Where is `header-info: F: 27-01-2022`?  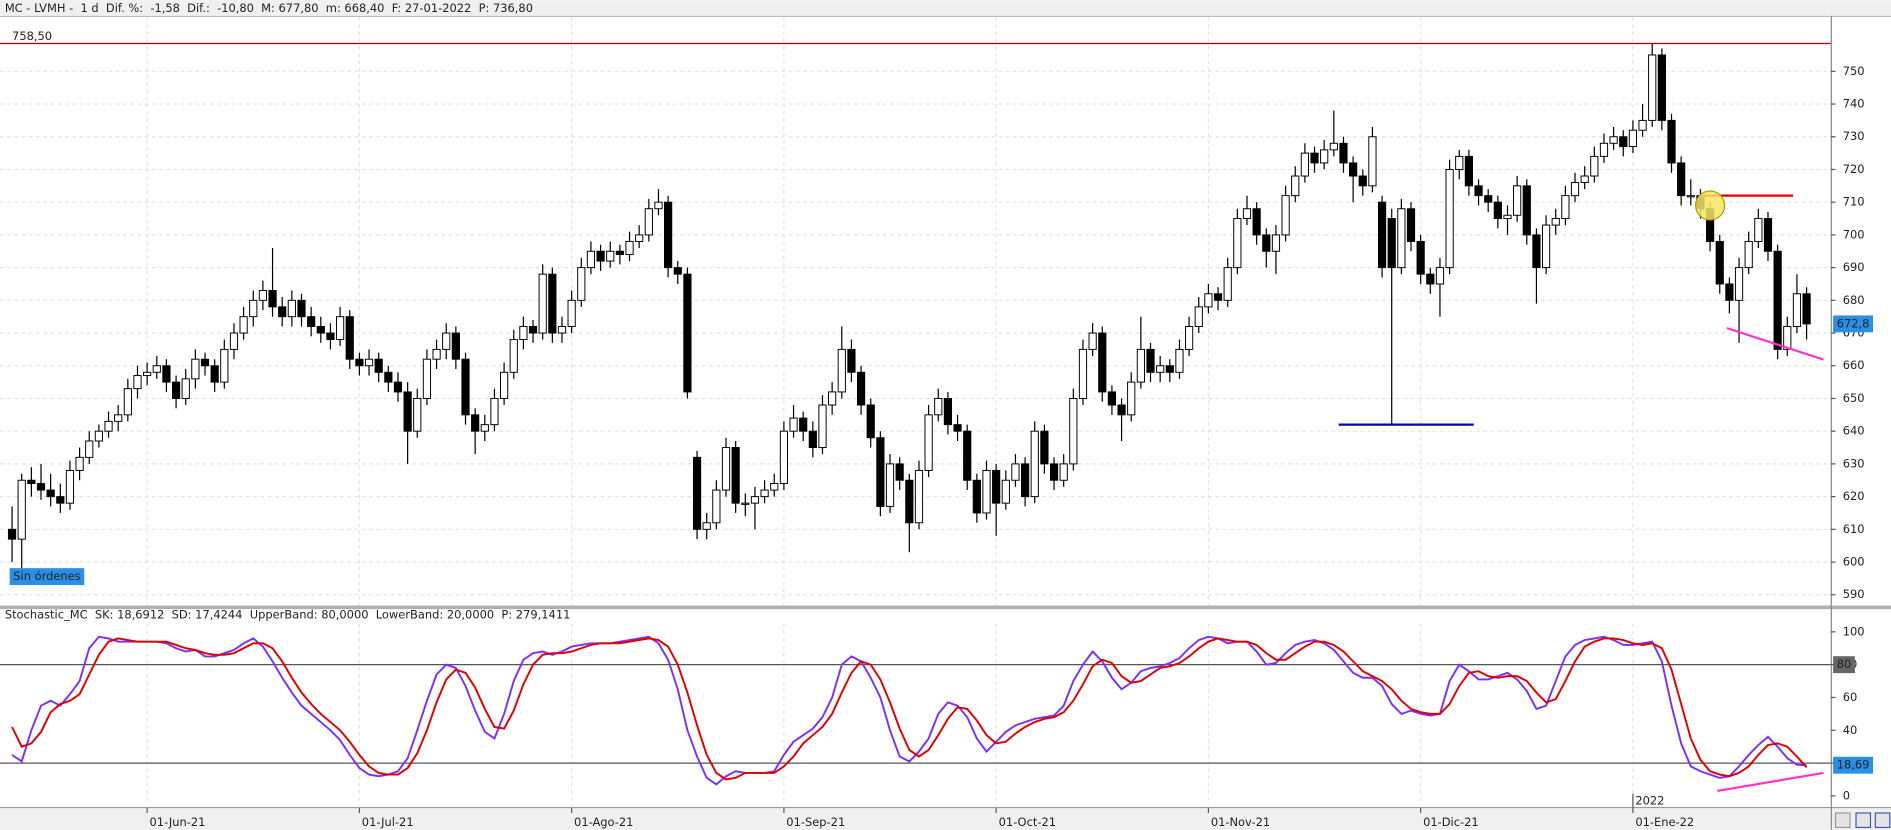 header-info: F: 27-01-2022 is located at coordinates (432, 8).